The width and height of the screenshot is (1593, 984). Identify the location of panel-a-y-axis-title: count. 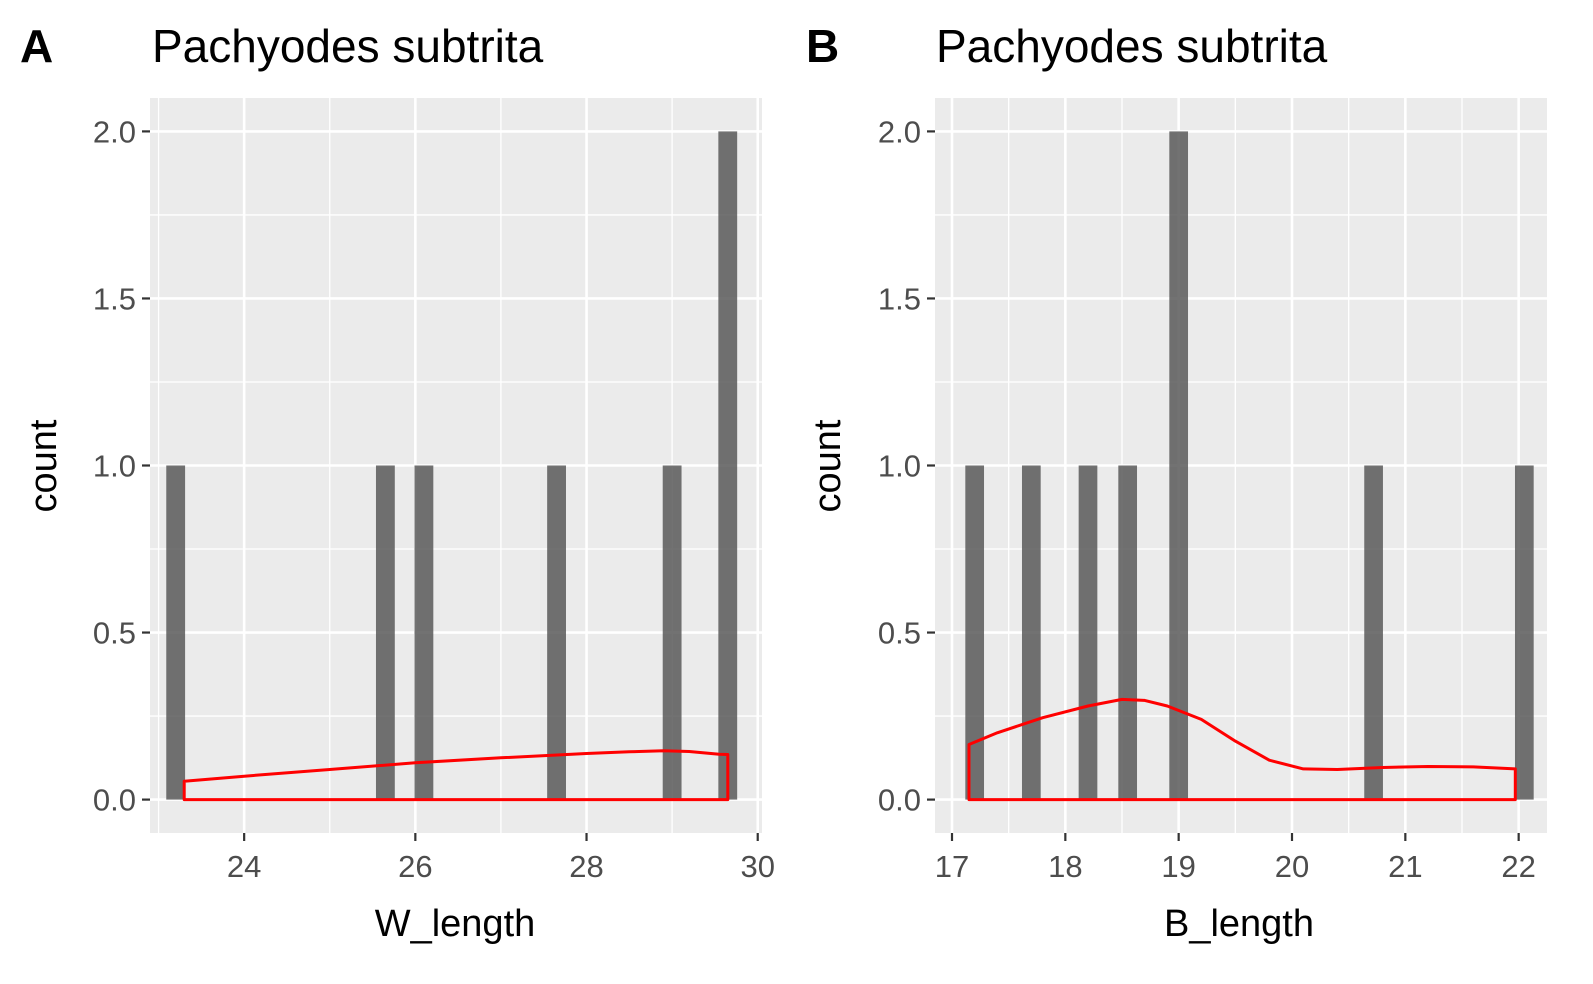
(44, 465).